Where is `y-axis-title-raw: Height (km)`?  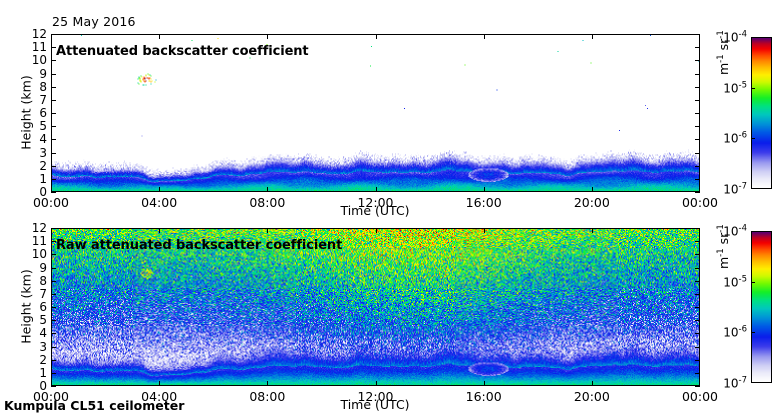 y-axis-title-raw: Height (km) is located at coordinates (26, 306).